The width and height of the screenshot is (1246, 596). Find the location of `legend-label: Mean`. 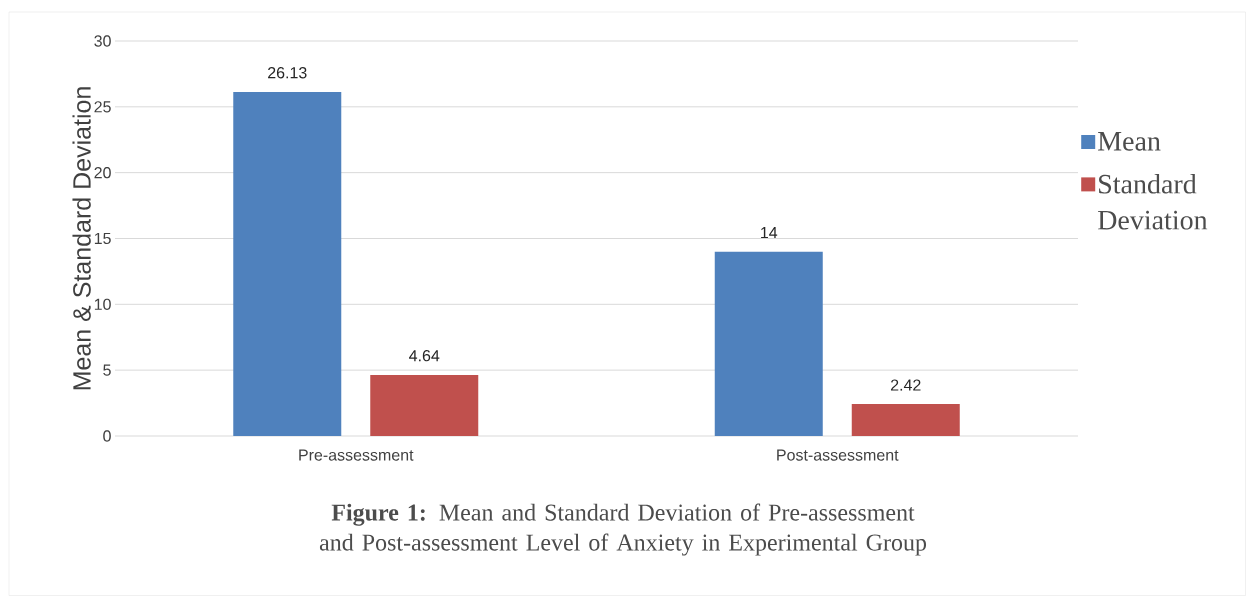

legend-label: Mean is located at coordinates (1129, 141).